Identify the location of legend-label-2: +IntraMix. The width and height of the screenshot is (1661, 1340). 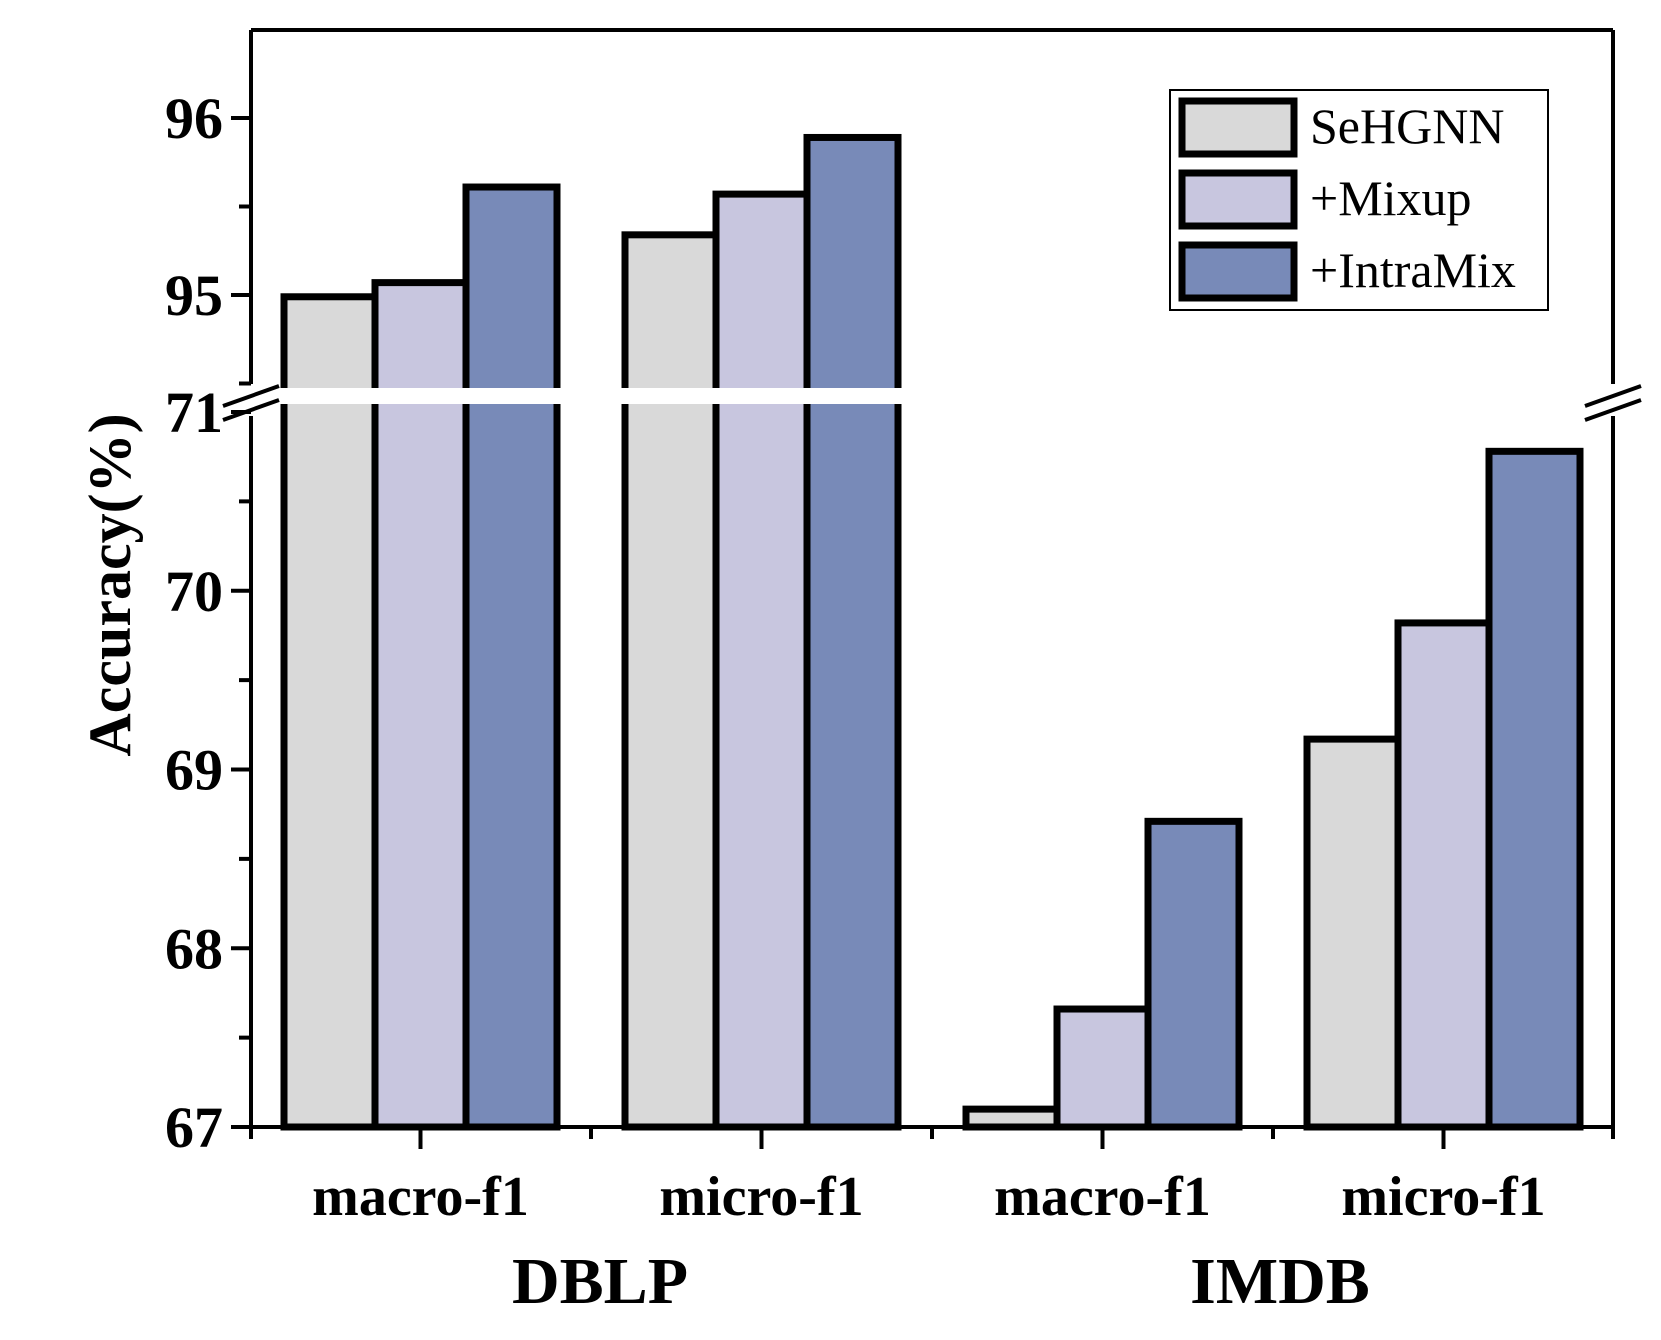
(1413, 270).